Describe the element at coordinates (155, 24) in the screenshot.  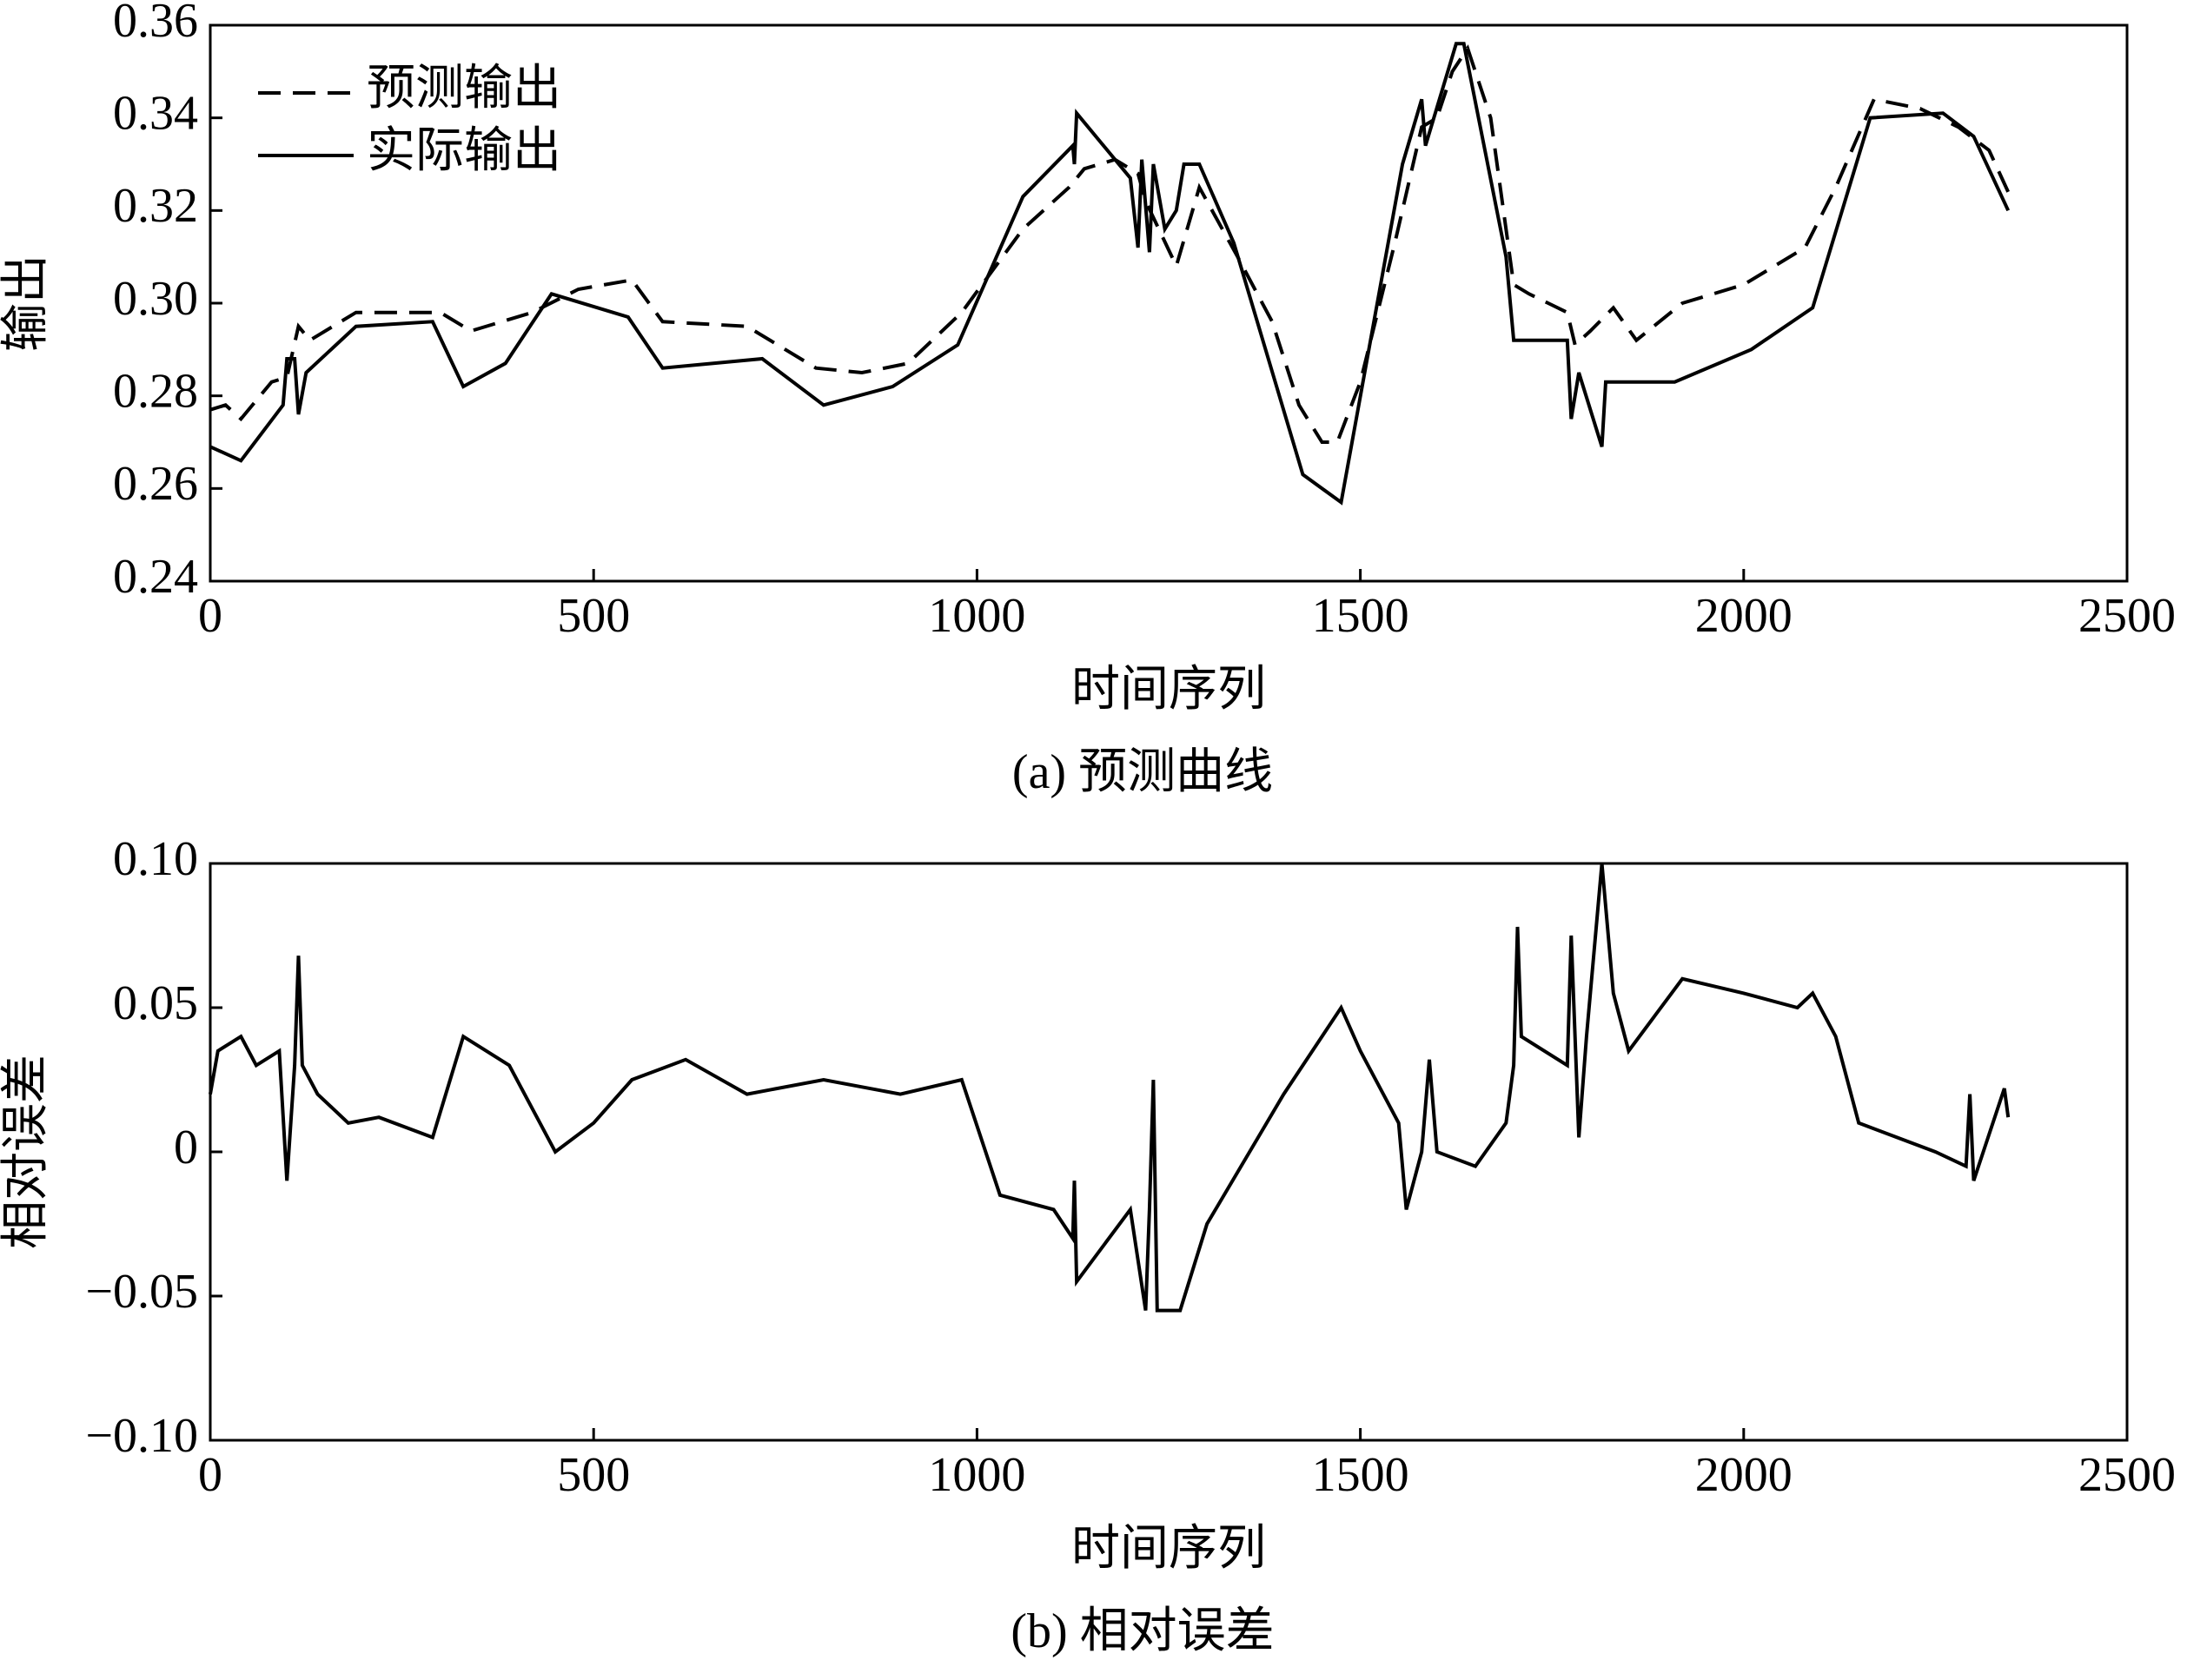
I see `y-tick-label: 0.36` at that location.